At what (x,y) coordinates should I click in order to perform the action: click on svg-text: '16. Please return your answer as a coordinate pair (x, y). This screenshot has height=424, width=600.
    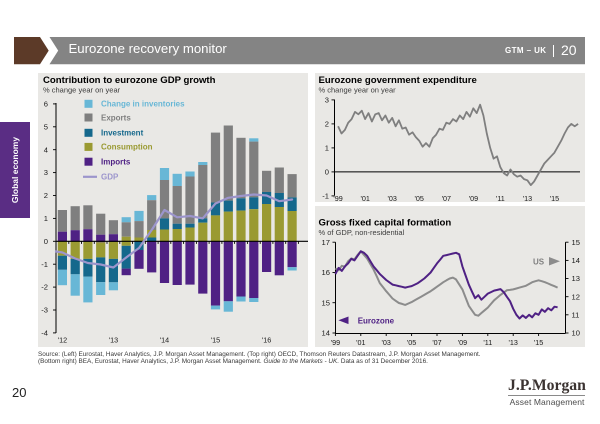
    Looking at the image, I should click on (266, 340).